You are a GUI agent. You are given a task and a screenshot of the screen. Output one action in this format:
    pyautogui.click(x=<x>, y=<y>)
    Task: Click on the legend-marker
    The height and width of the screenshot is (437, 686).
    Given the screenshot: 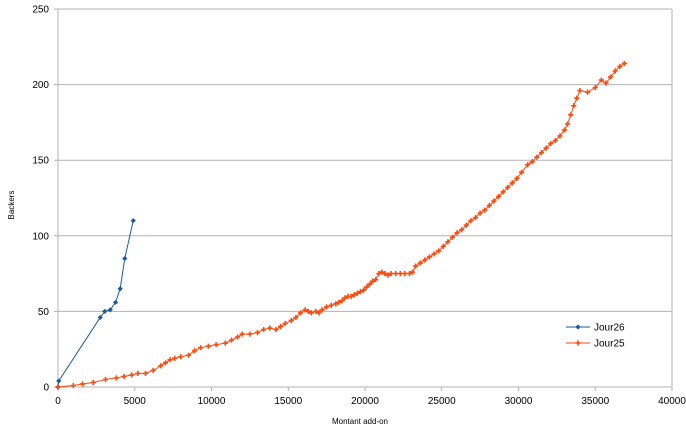 What is the action you would take?
    pyautogui.click(x=578, y=343)
    